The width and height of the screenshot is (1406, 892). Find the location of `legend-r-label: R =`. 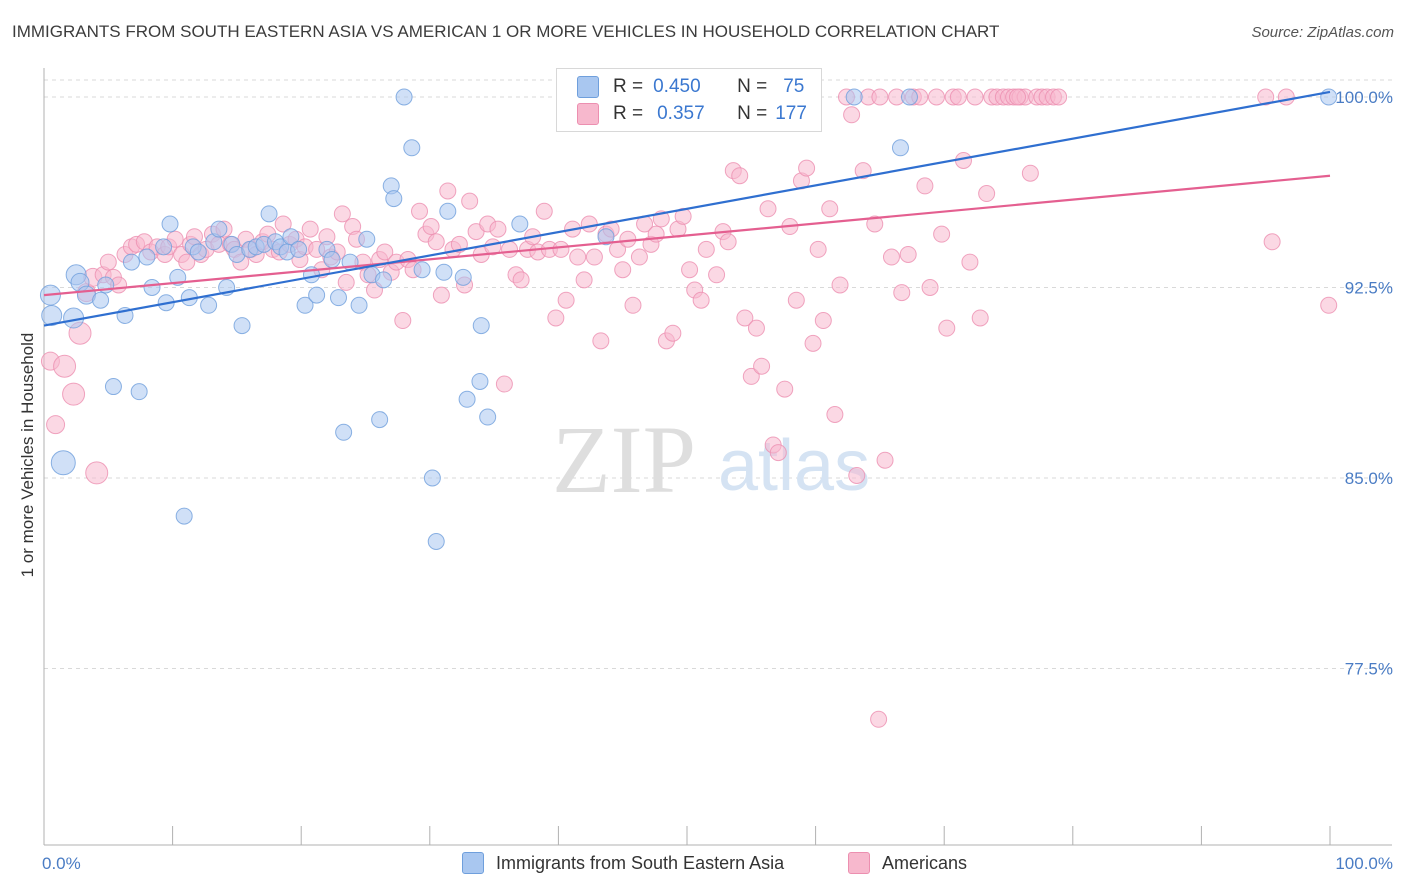

legend-r-label: R = is located at coordinates (628, 86).